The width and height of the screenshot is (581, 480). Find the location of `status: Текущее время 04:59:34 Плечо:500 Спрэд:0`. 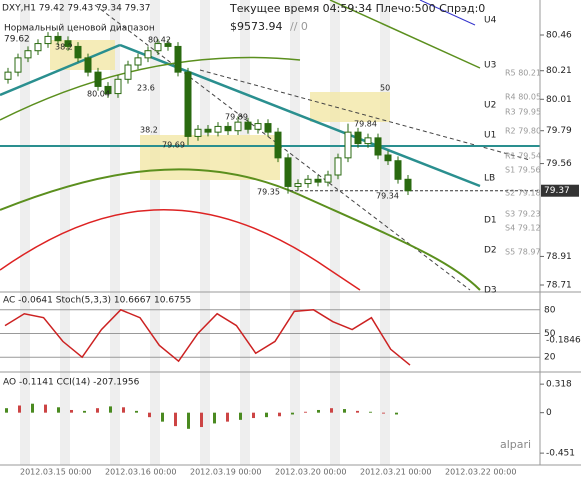

status: Текущее время 04:59:34 Плечо:500 Спрэд:0 is located at coordinates (357, 8).